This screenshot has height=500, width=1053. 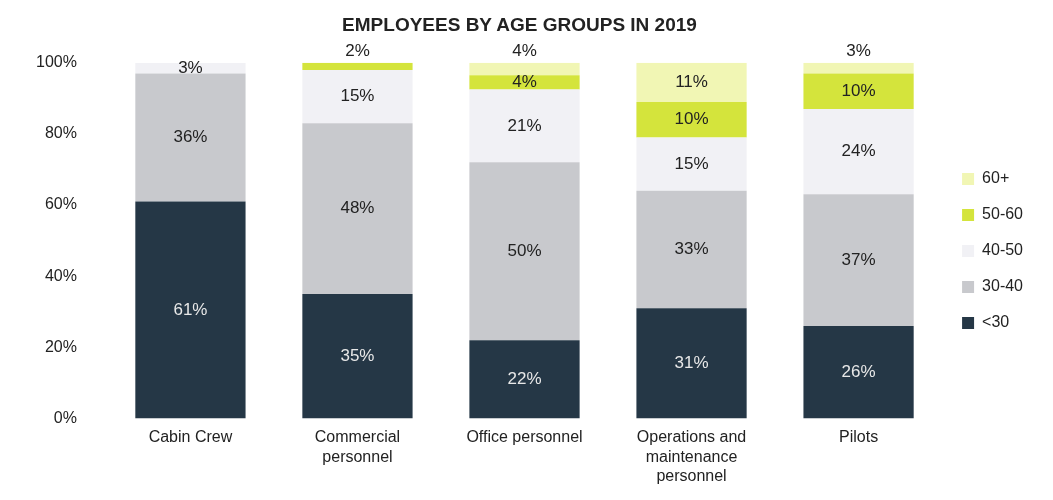 I want to click on data-label: 11%, so click(x=691, y=82).